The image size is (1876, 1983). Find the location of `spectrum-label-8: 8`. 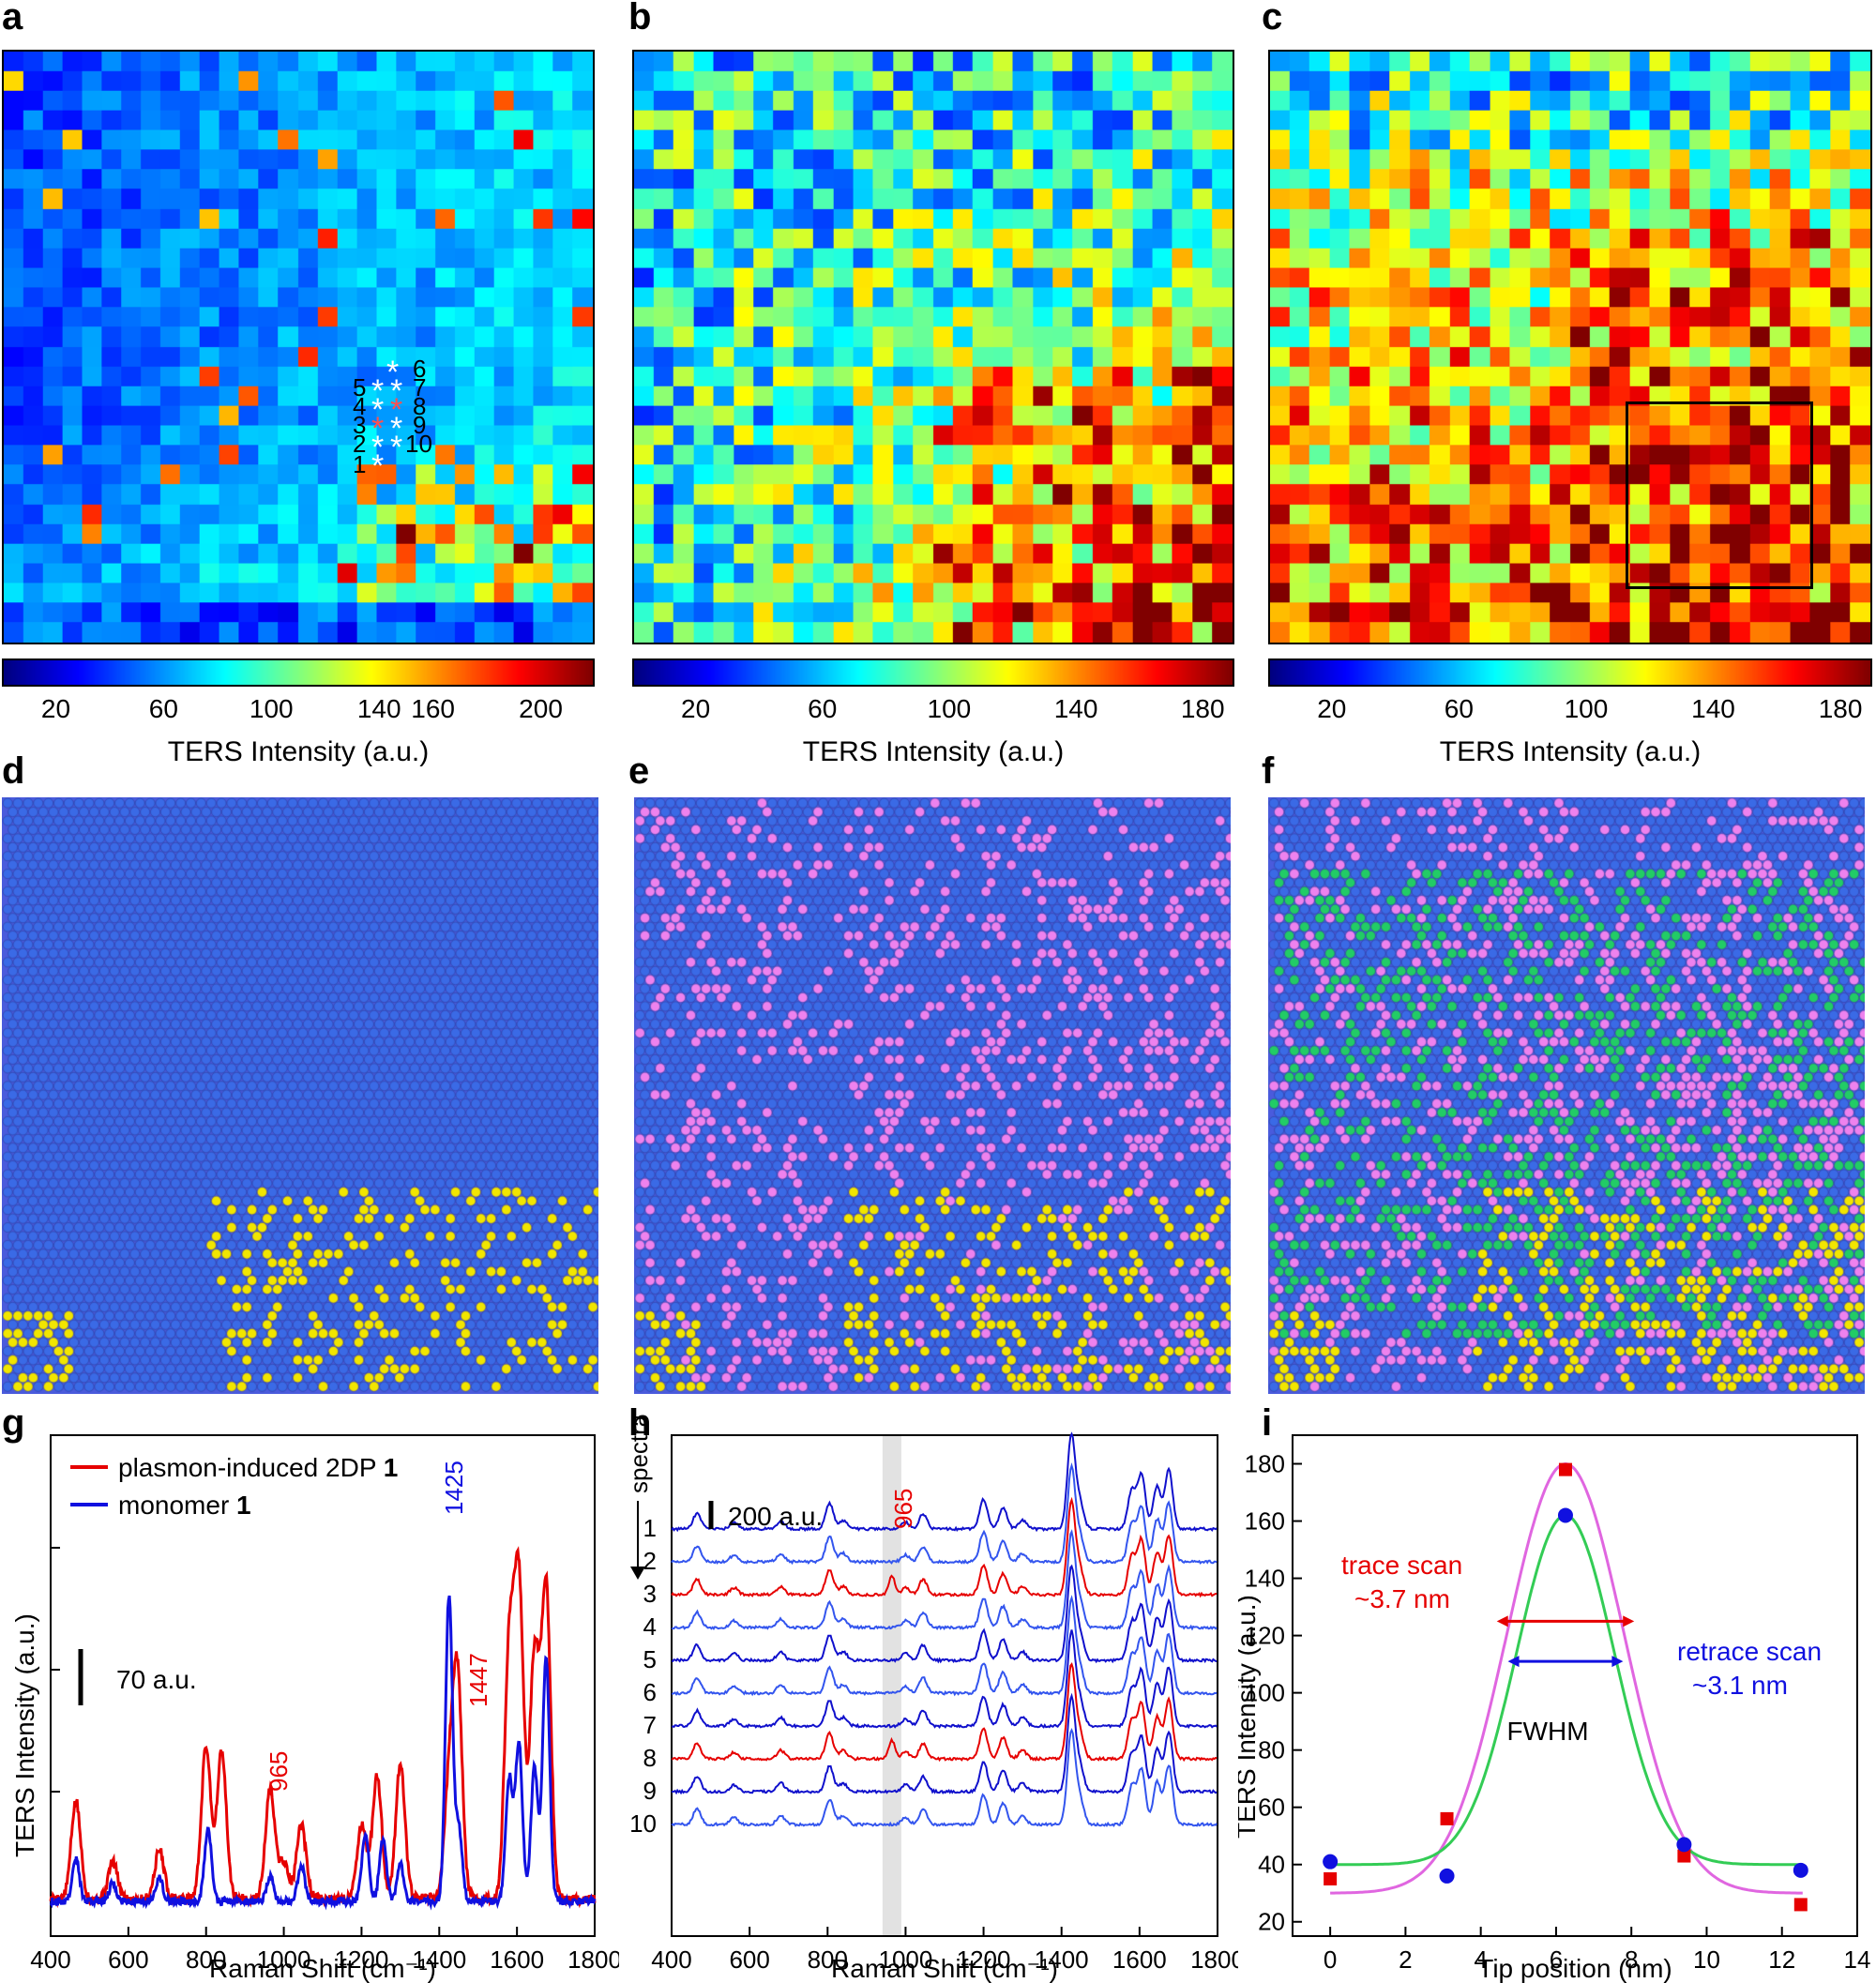

spectrum-label-8: 8 is located at coordinates (650, 1758).